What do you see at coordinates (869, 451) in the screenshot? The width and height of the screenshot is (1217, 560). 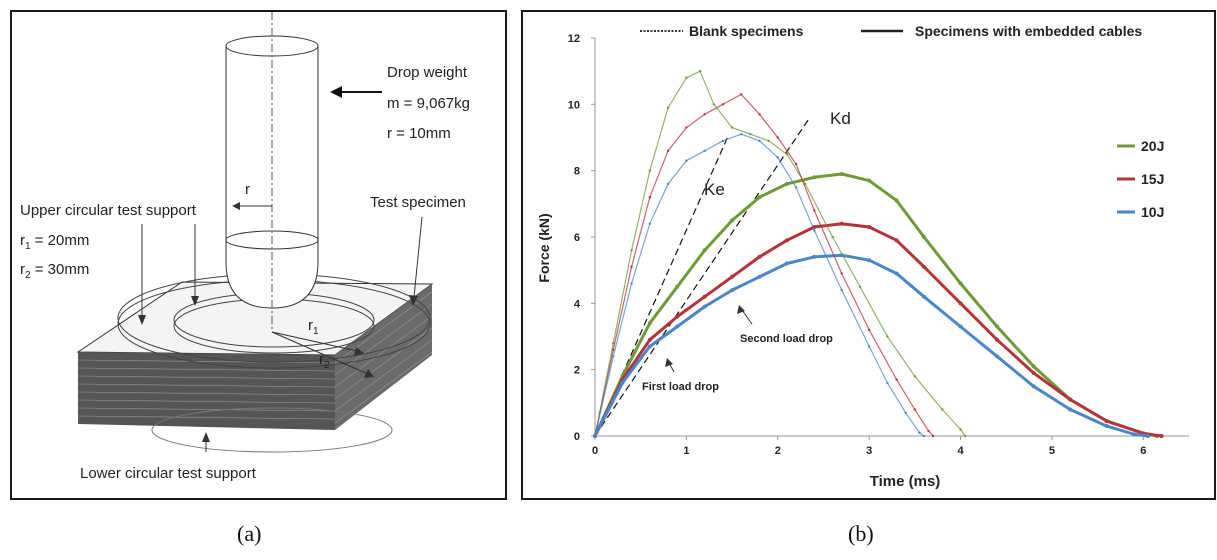 I see `x-tick-label: 3` at bounding box center [869, 451].